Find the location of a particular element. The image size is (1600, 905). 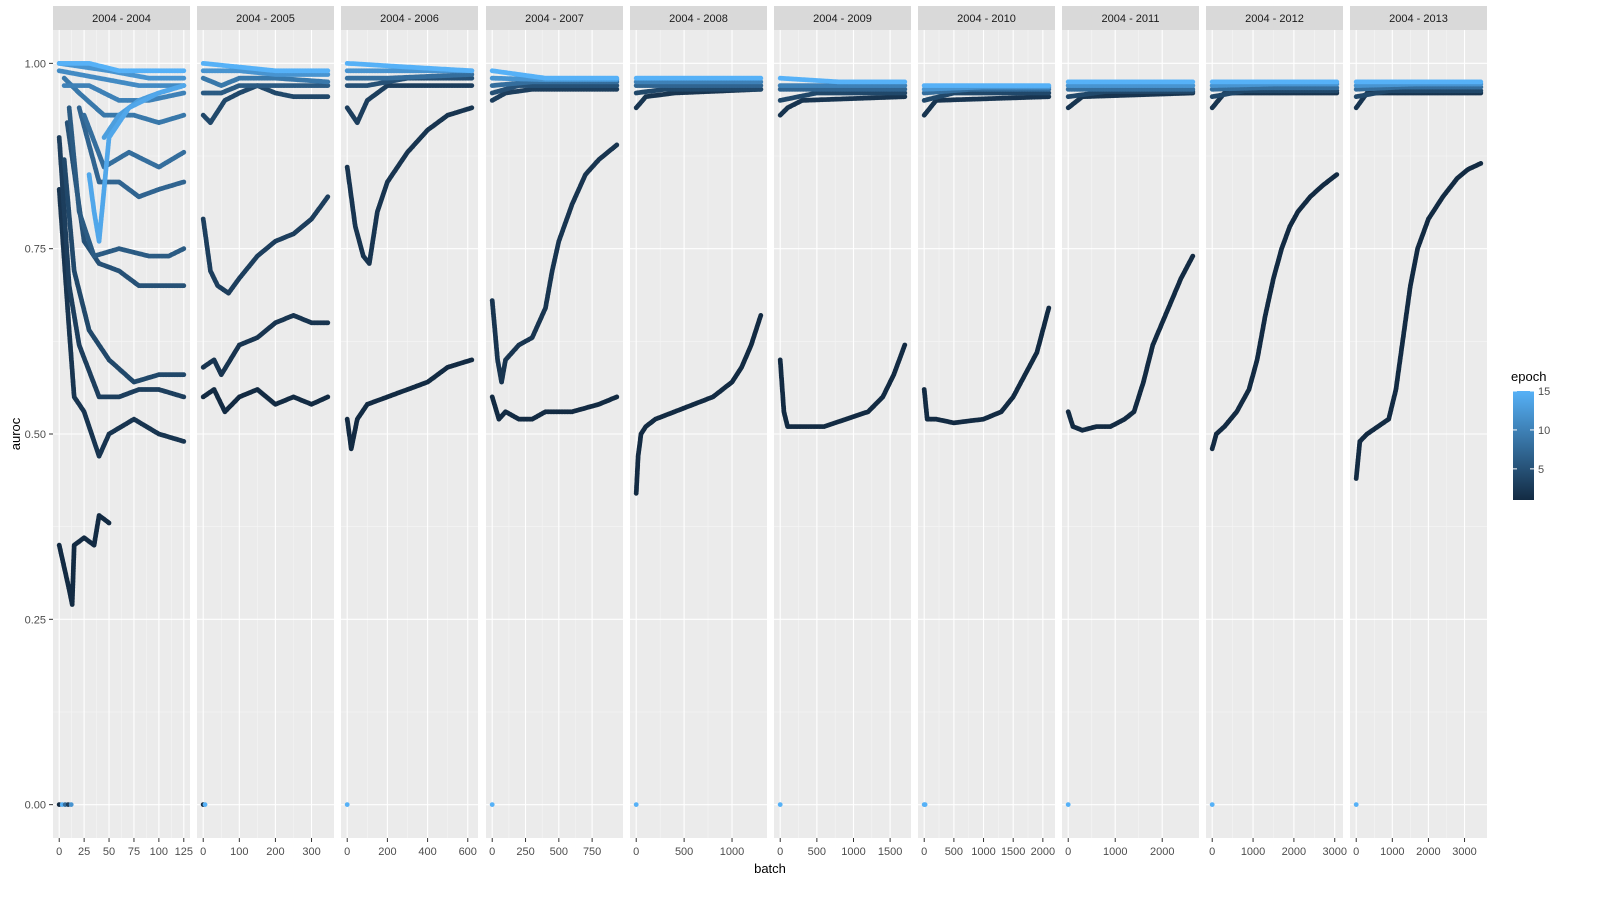

x-tick-label: 25 is located at coordinates (84, 852).